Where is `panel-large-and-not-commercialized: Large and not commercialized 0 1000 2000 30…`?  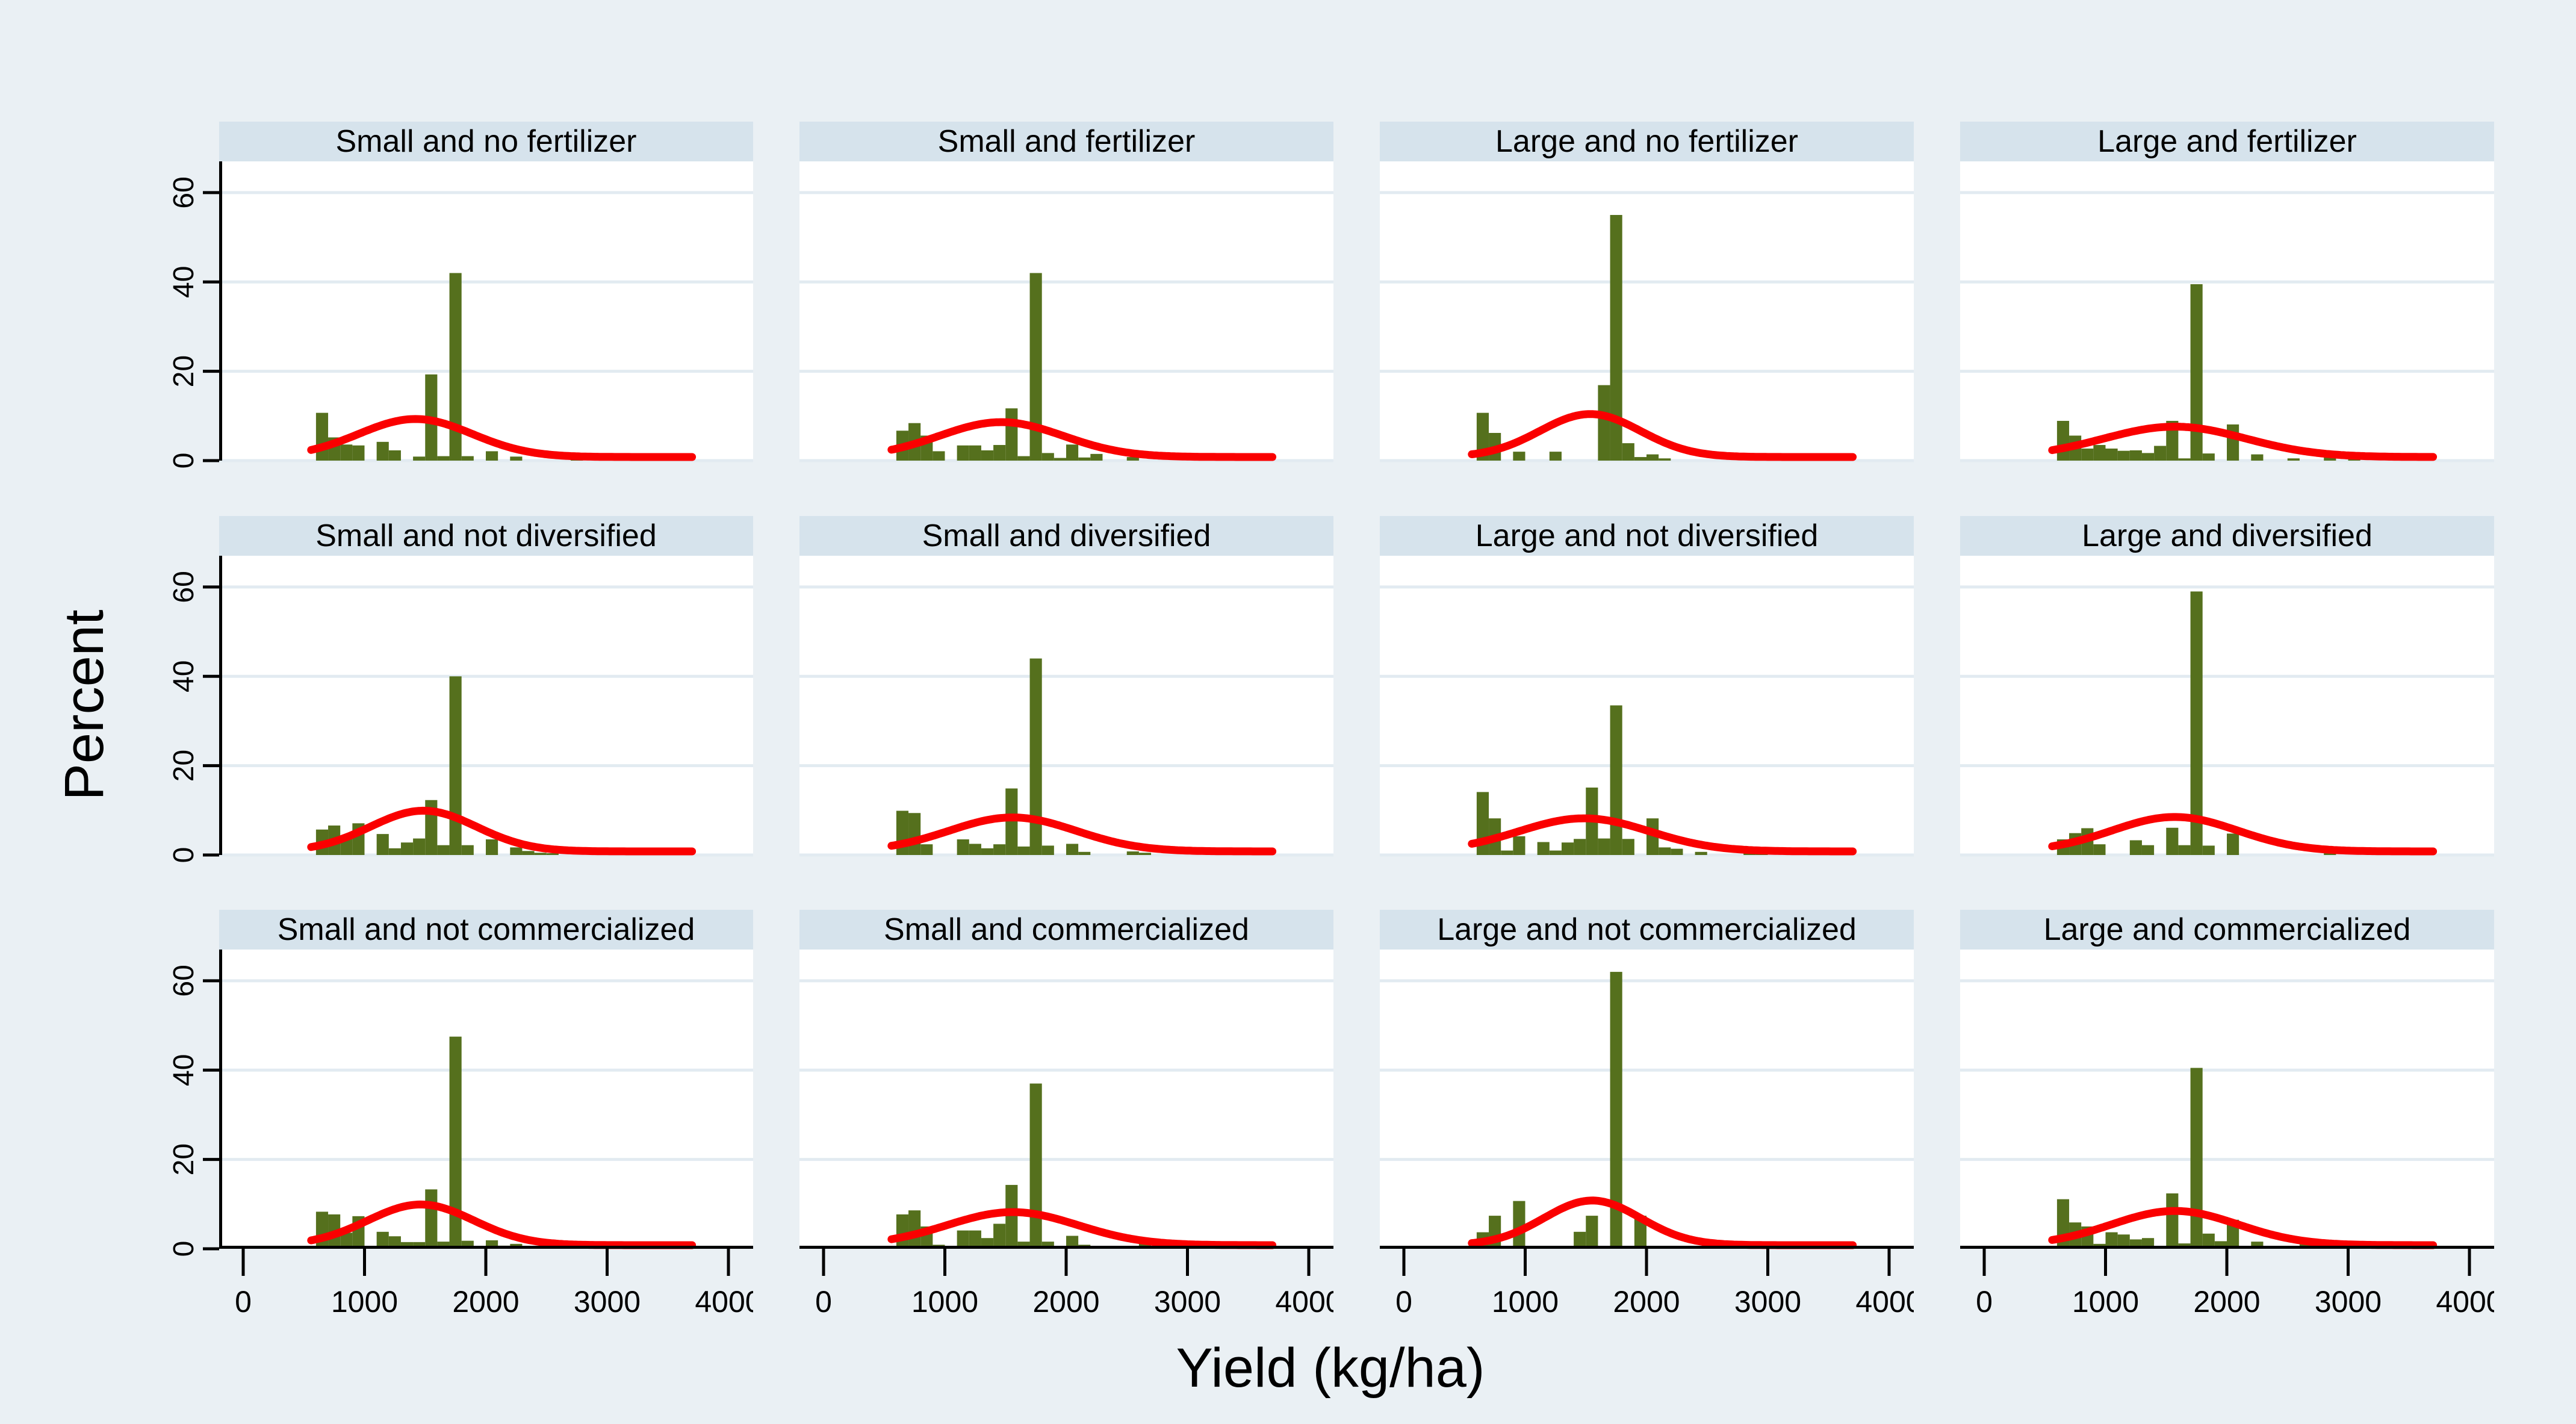 panel-large-and-not-commercialized: Large and not commercialized 0 1000 2000 30… is located at coordinates (1611, 1118).